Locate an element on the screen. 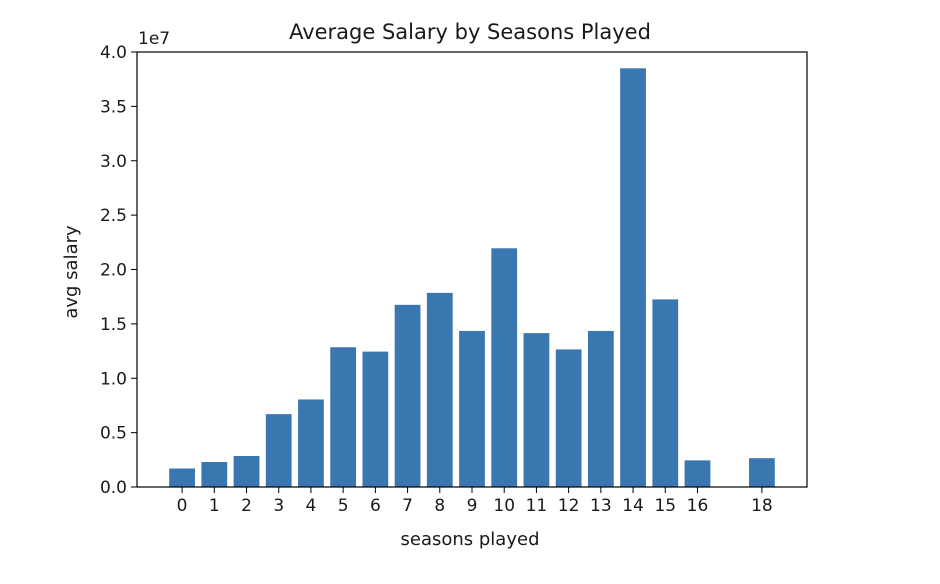  x-tick-label: 0 is located at coordinates (182, 506).